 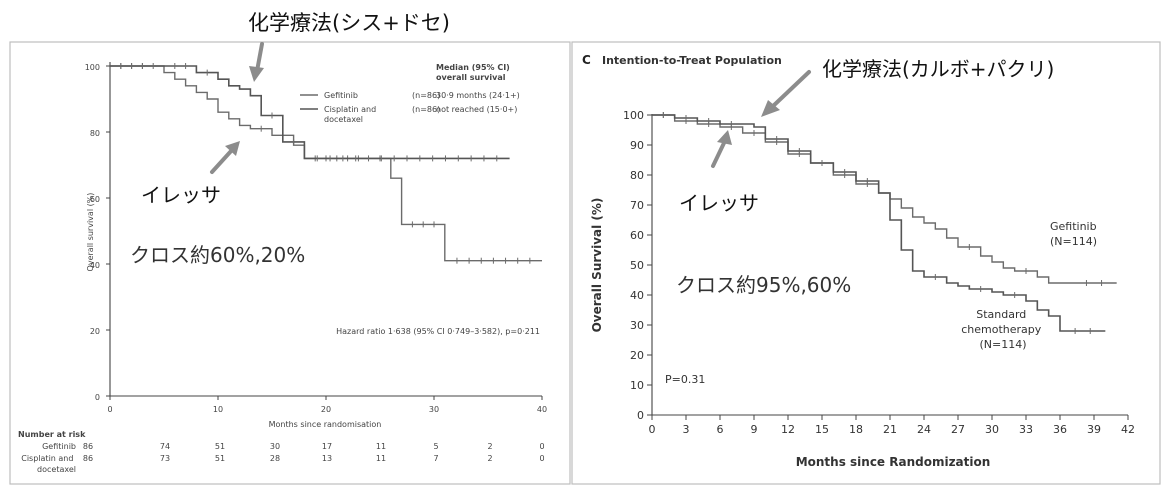 I want to click on y-tick-label: 10, so click(x=637, y=385).